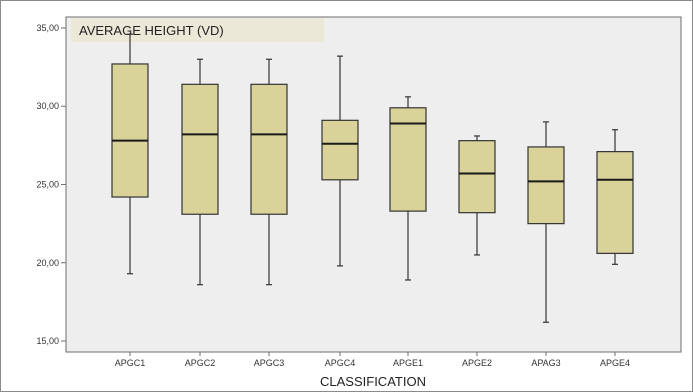 This screenshot has height=392, width=693. What do you see at coordinates (340, 363) in the screenshot?
I see `x-tick-label: APGC4` at bounding box center [340, 363].